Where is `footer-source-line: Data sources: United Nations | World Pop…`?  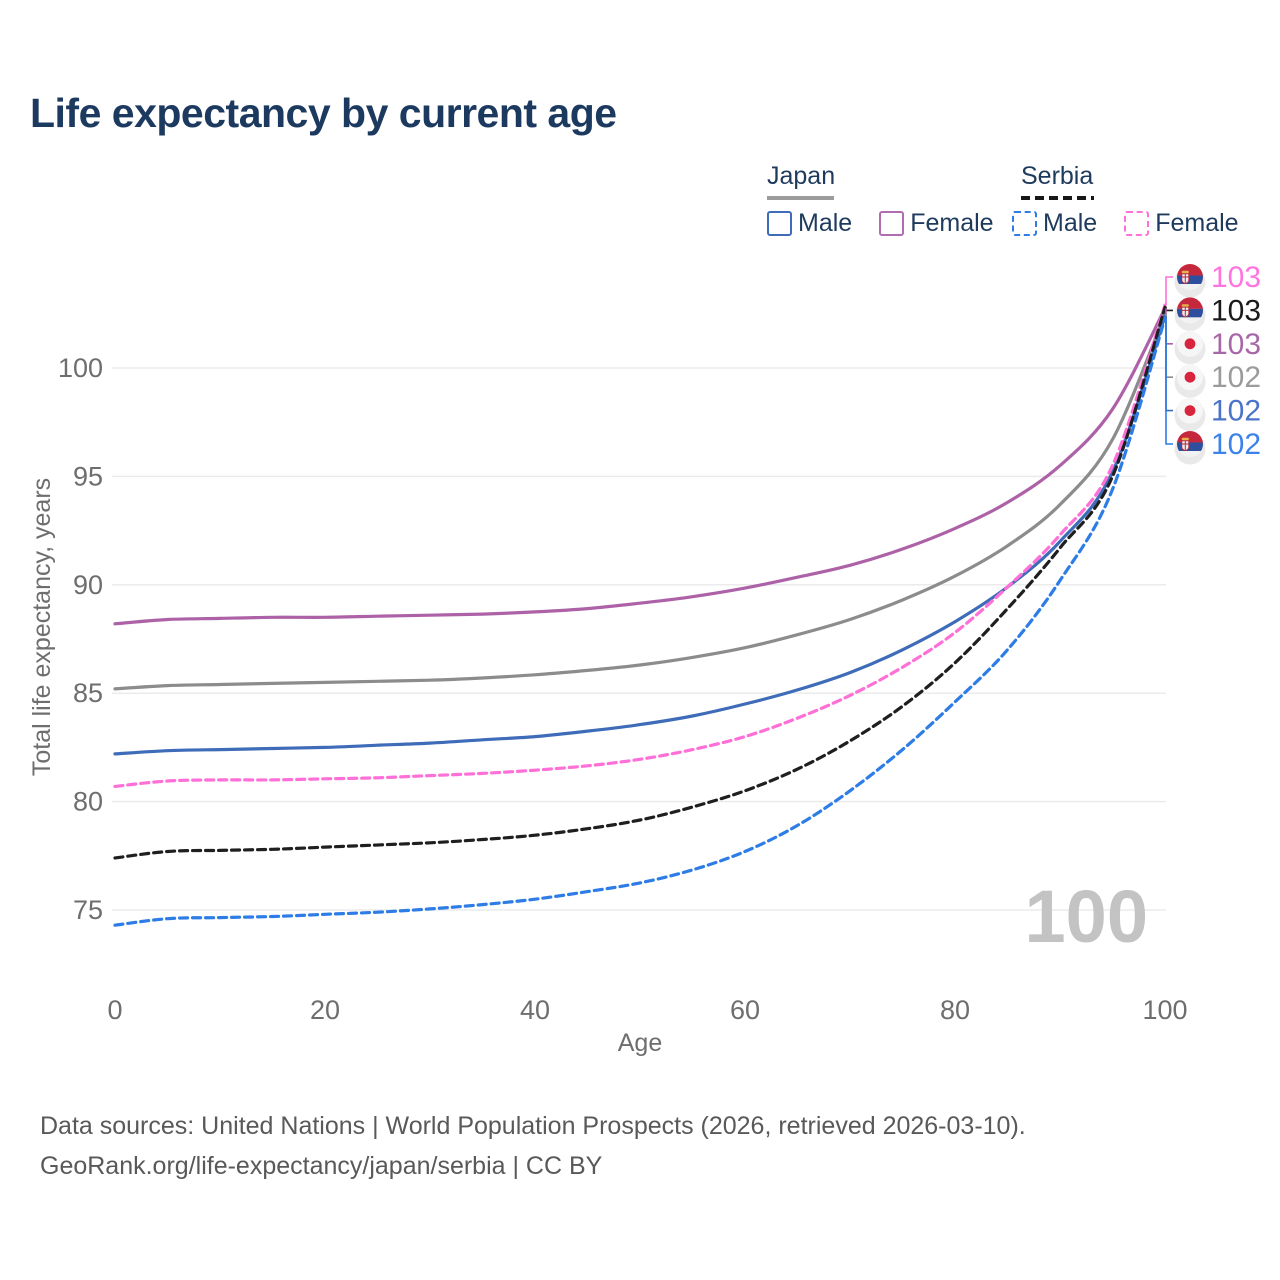 footer-source-line: Data sources: United Nations | World Pop… is located at coordinates (533, 1126).